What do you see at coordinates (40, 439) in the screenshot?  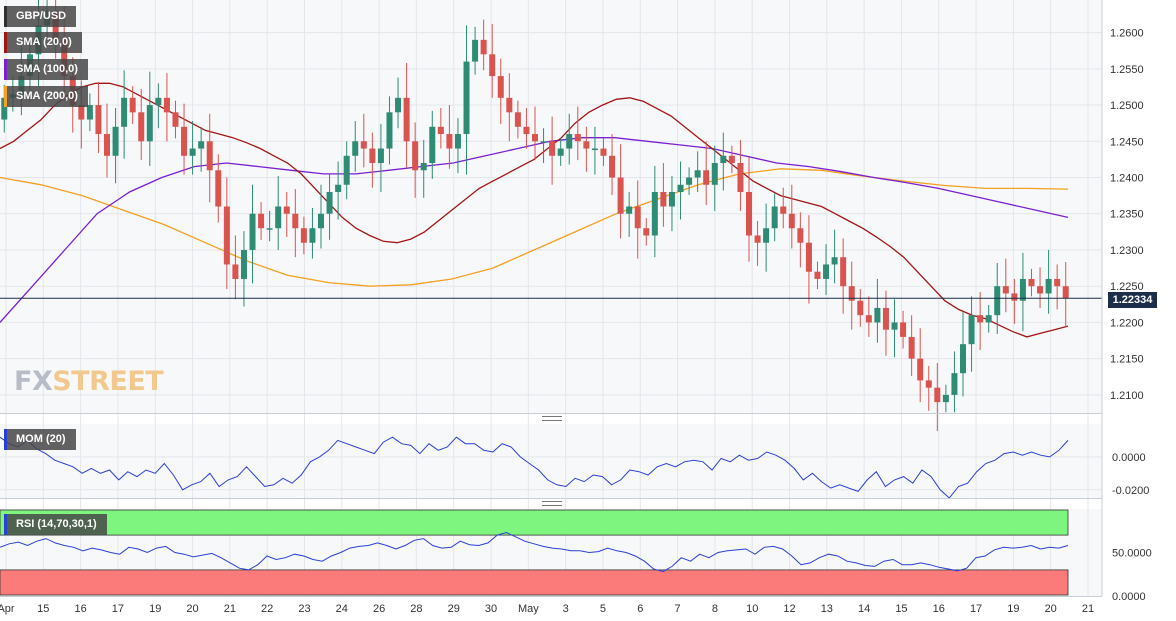 I see `legend-mom: MOM (20)` at bounding box center [40, 439].